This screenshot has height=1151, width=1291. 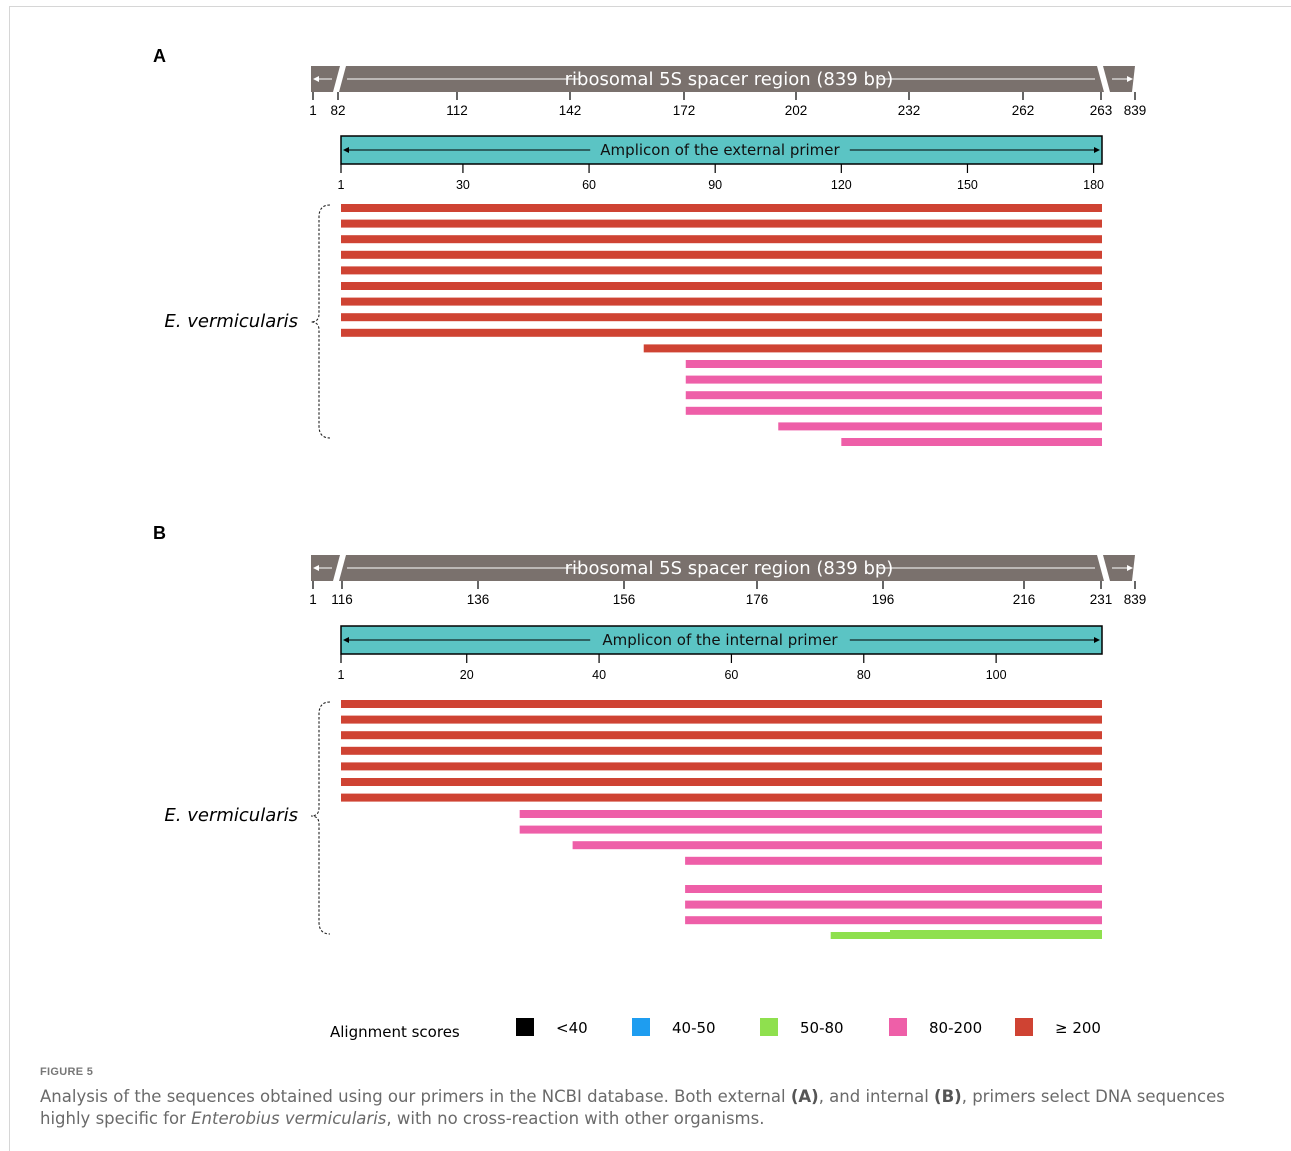 I want to click on region-tick-label: 176, so click(x=757, y=599).